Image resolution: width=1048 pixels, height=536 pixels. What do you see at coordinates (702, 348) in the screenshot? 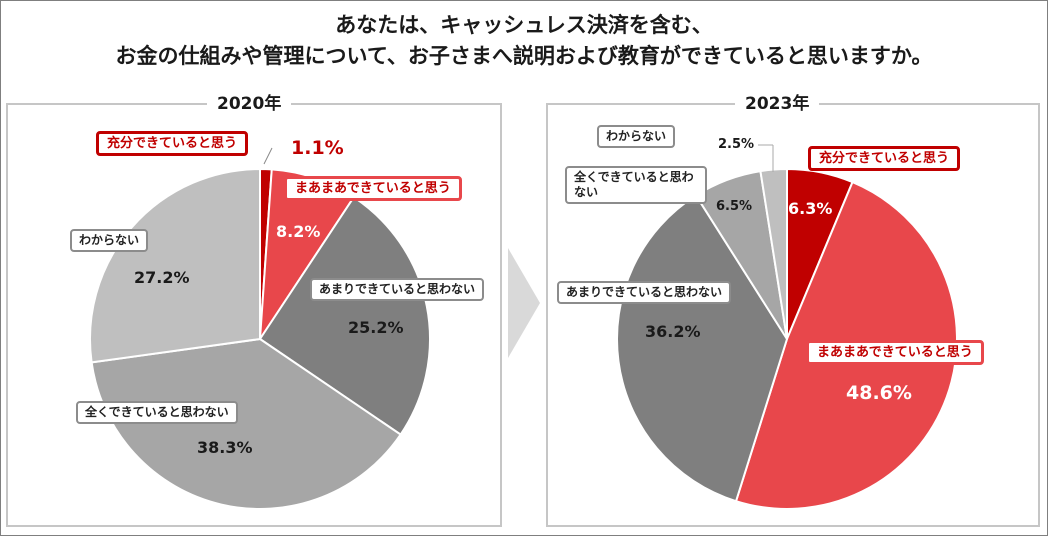
I see `pie-slice-2023-not-much` at bounding box center [702, 348].